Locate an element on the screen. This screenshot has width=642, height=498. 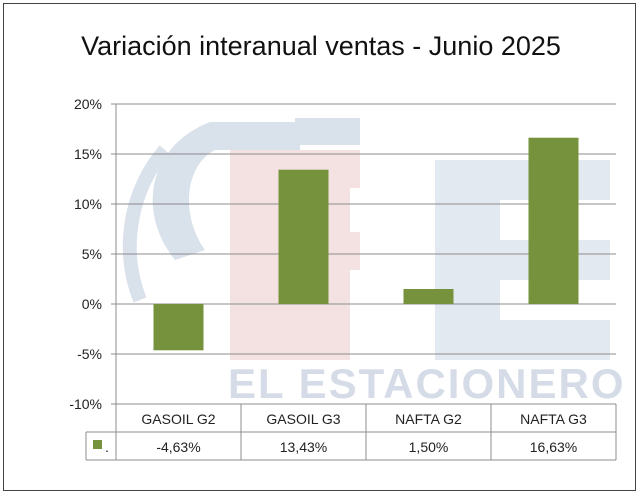
watermark-text: EL ESTACIONERO is located at coordinates (427, 383).